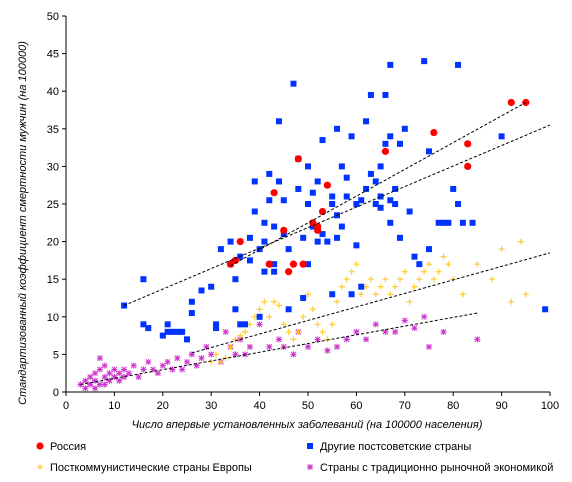 Image resolution: width=572 pixels, height=482 pixels. I want to click on x-tick-label: 50, so click(308, 406).